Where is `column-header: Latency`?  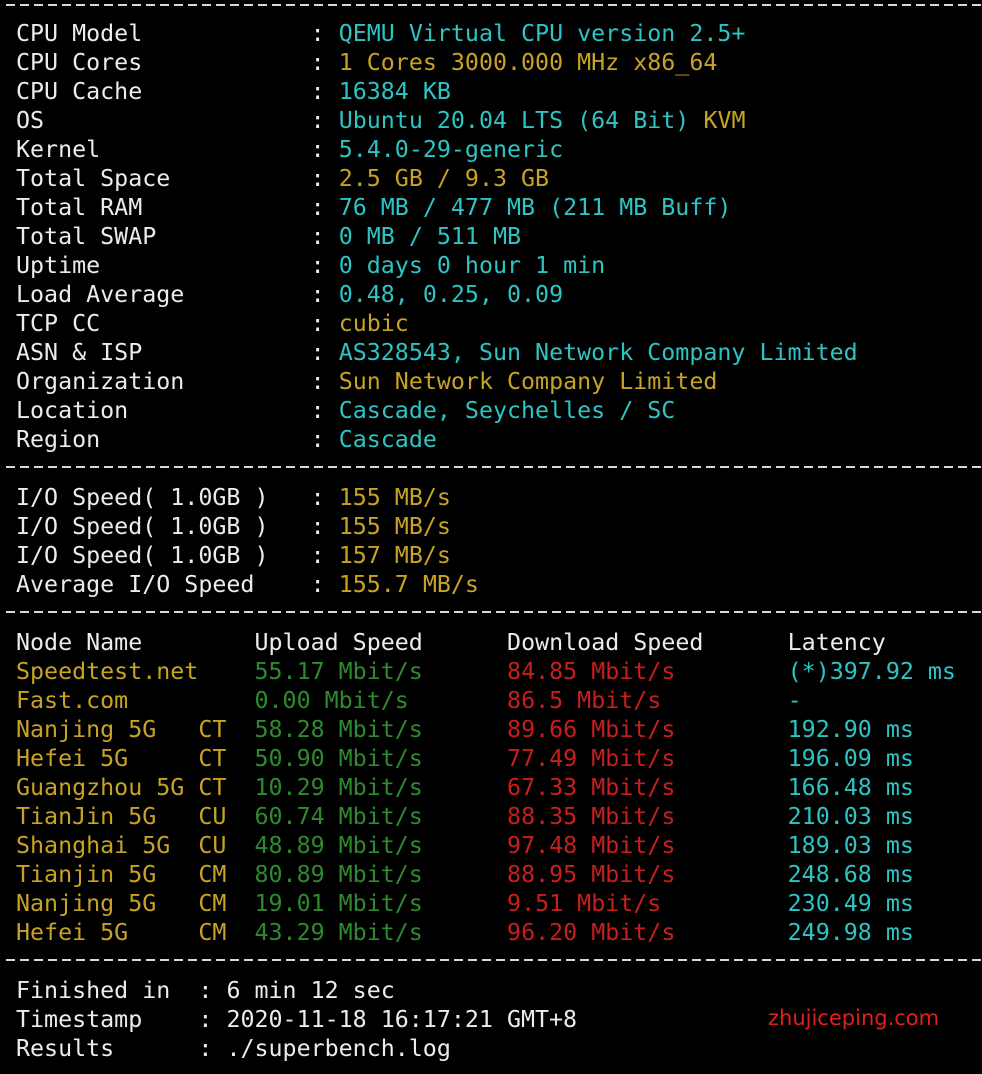
column-header: Latency is located at coordinates (836, 642).